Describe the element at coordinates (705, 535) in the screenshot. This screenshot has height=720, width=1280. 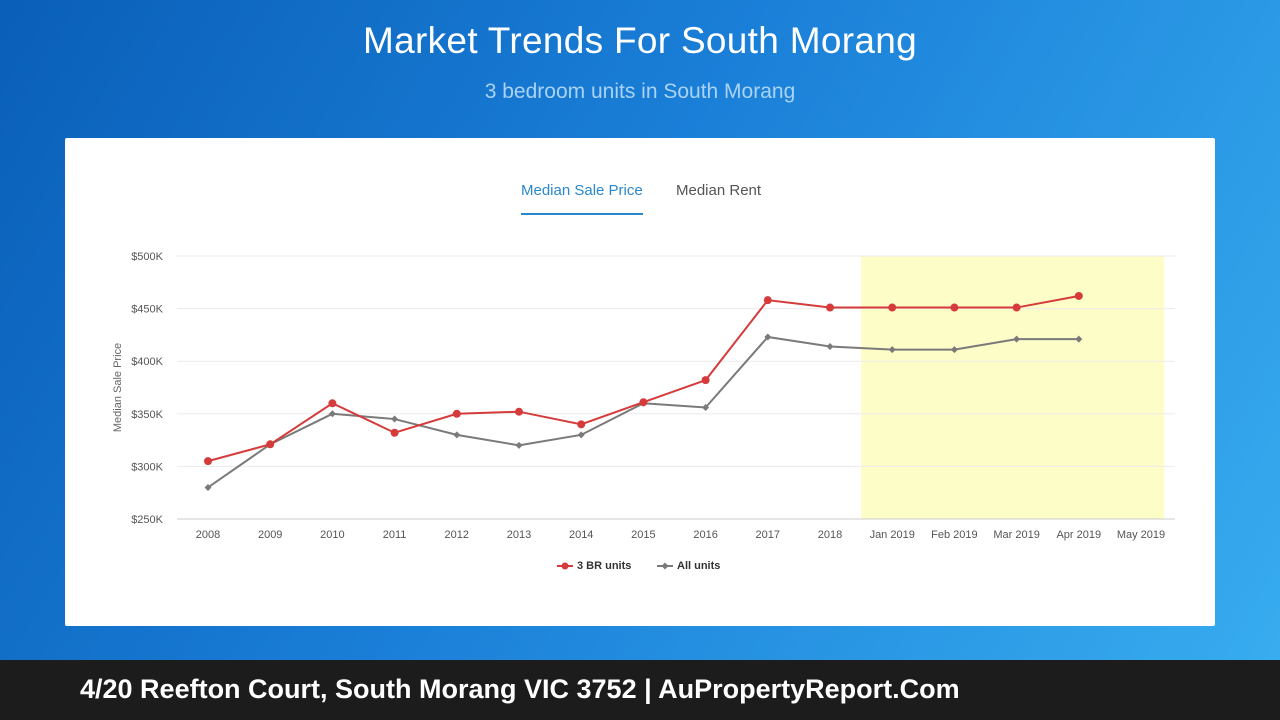
I see `x-tick-label: 2016` at that location.